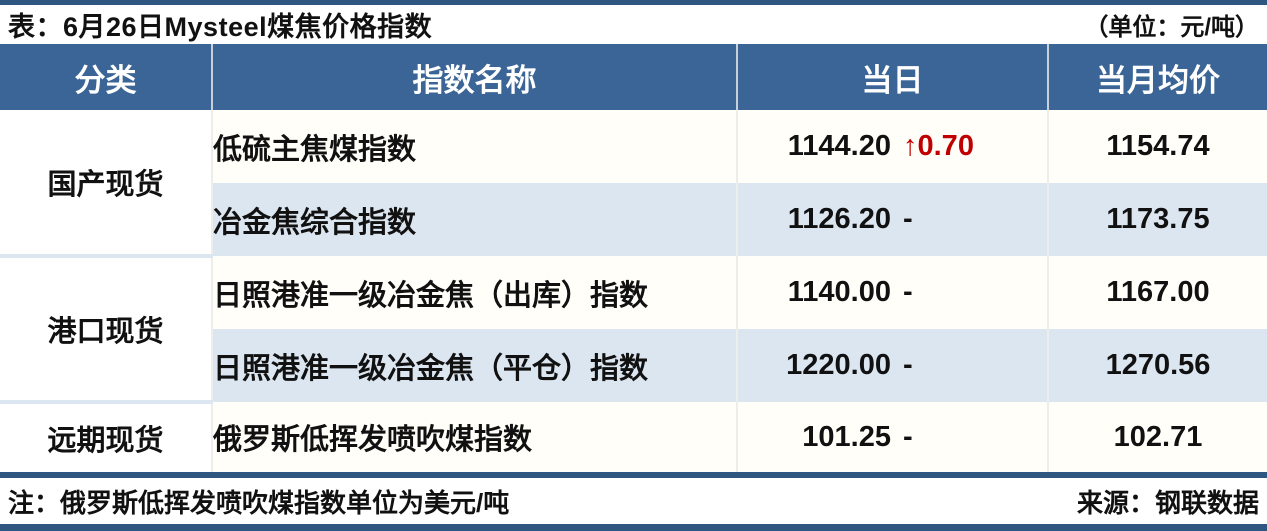 The height and width of the screenshot is (531, 1267). Describe the element at coordinates (1171, 27) in the screenshot. I see `unit-label: （单位：元/吨）` at that location.